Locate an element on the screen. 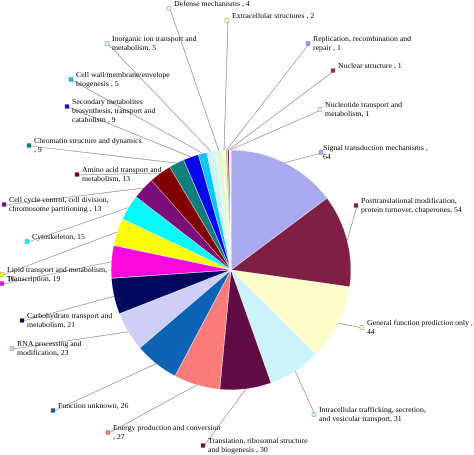  slice-label: Lipid transport and metabolism, 16 is located at coordinates (57, 274).